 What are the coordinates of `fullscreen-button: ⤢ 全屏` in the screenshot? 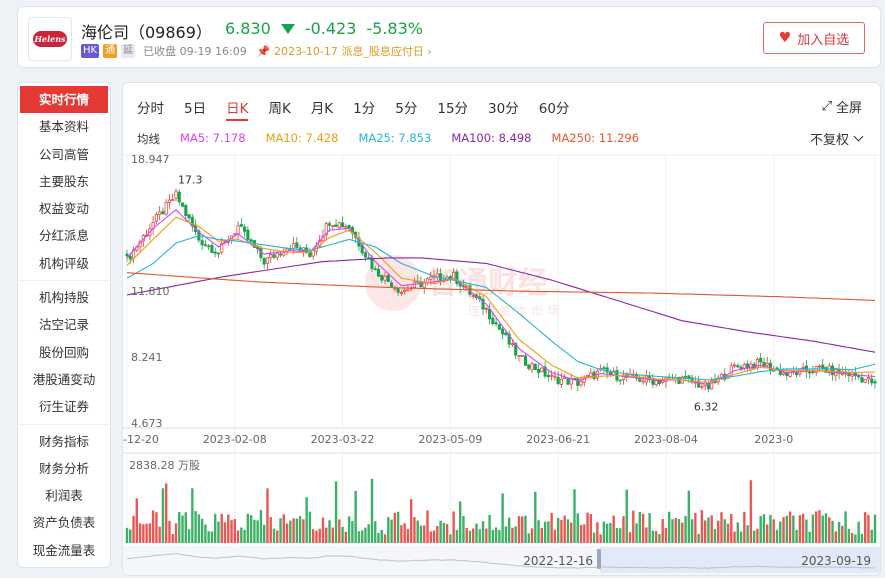 It's located at (842, 106).